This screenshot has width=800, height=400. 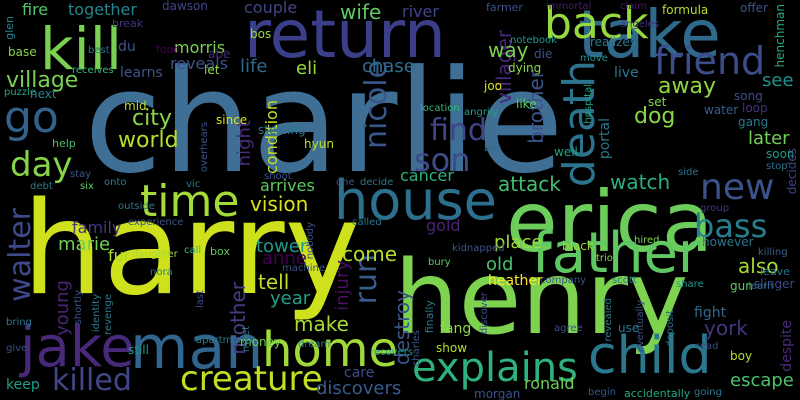 What do you see at coordinates (64, 143) in the screenshot?
I see `word: help` at bounding box center [64, 143].